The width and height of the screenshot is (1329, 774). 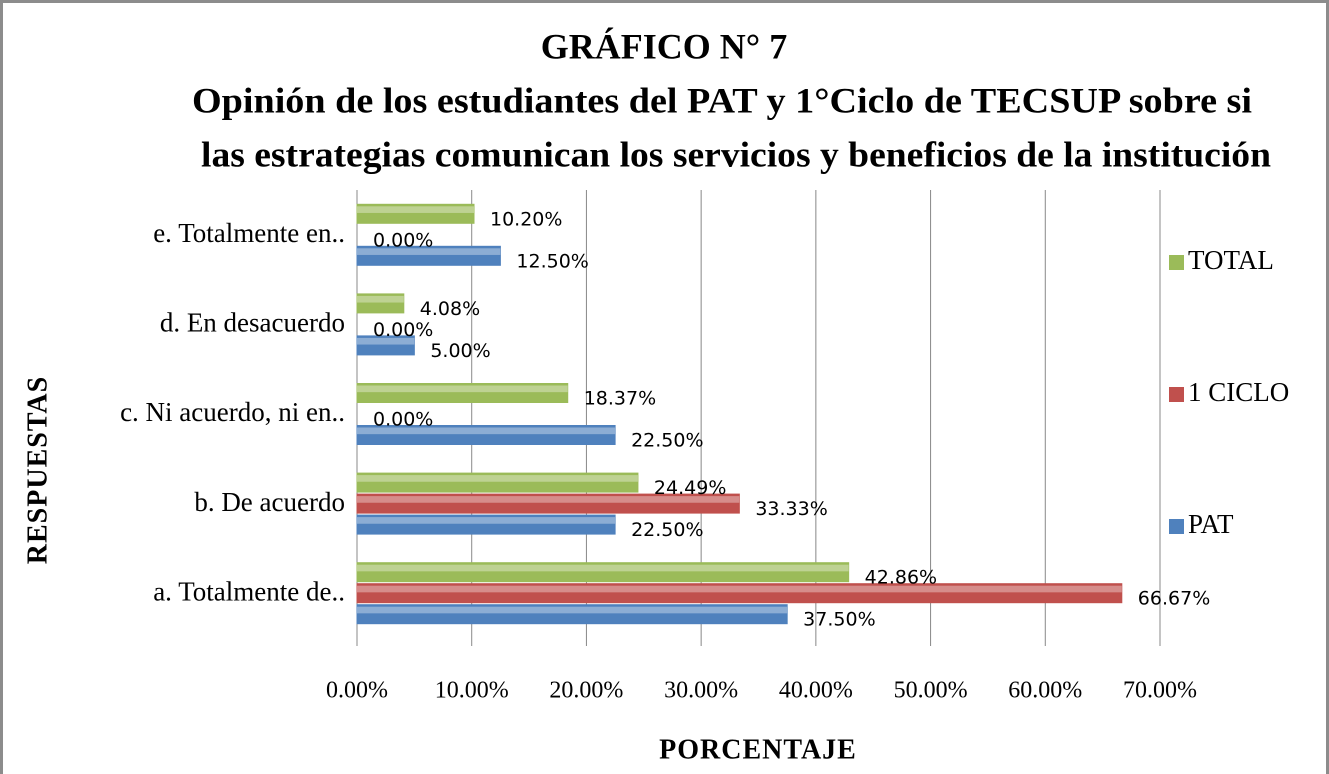 What do you see at coordinates (839, 620) in the screenshot?
I see `data-label: 37.50%` at bounding box center [839, 620].